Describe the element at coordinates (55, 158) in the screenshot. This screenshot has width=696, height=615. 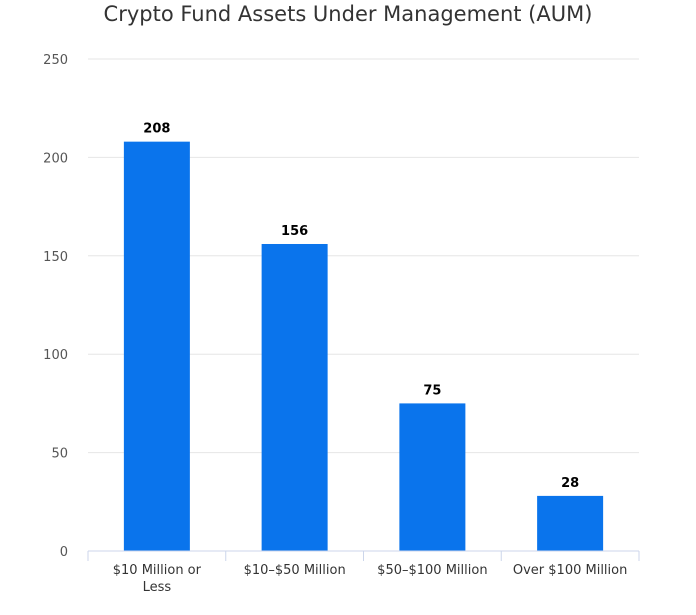
I see `y-tick-label: 200` at that location.